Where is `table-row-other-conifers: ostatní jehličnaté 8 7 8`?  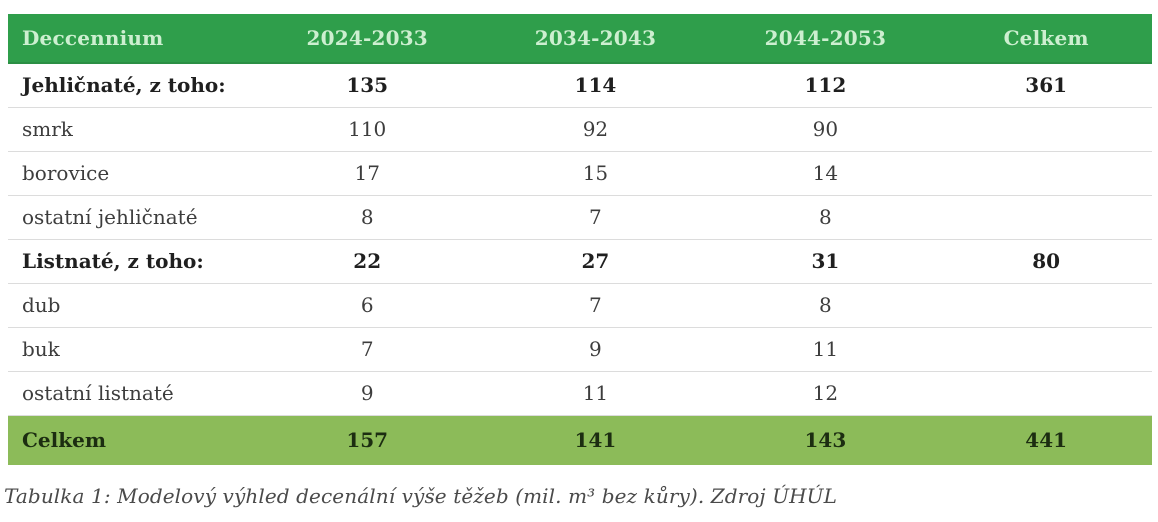
table-row-other-conifers: ostatní jehličnaté 8 7 8 is located at coordinates (580, 217).